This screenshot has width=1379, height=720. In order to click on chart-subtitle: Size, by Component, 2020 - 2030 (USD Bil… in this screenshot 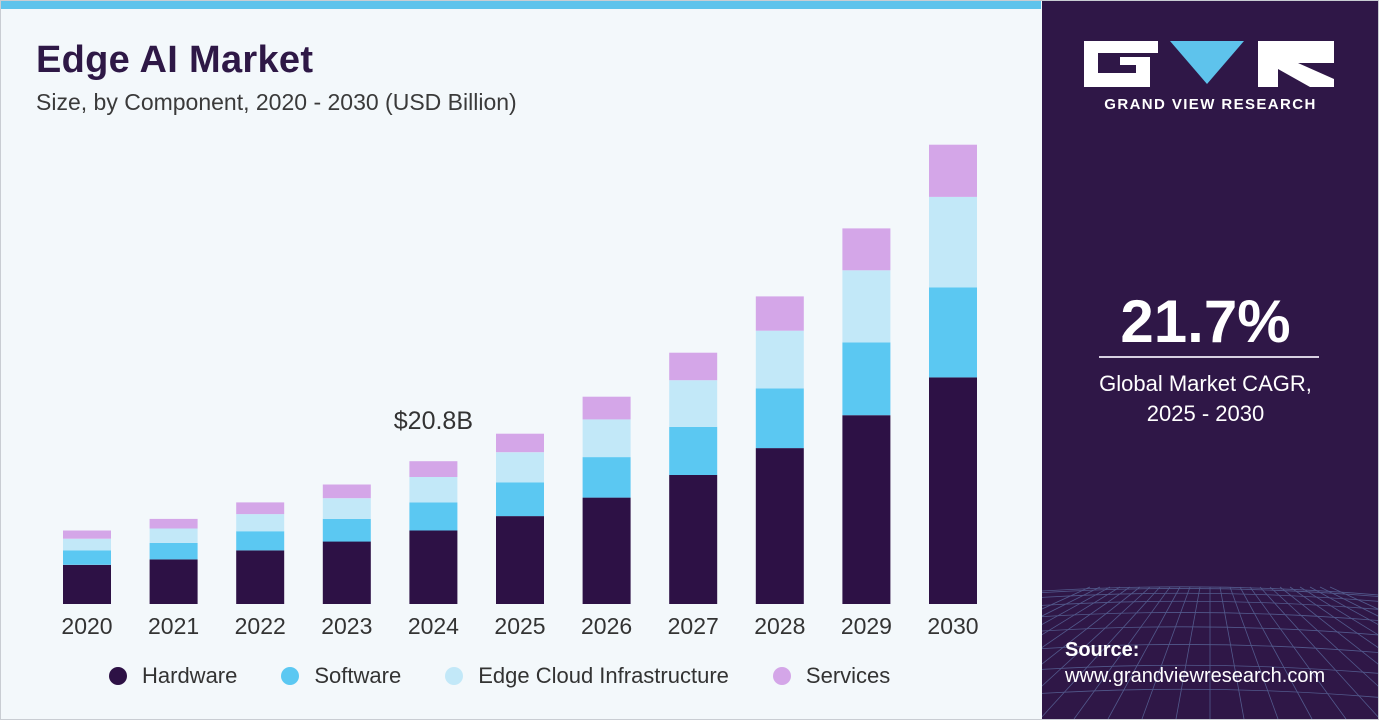, I will do `click(276, 102)`.